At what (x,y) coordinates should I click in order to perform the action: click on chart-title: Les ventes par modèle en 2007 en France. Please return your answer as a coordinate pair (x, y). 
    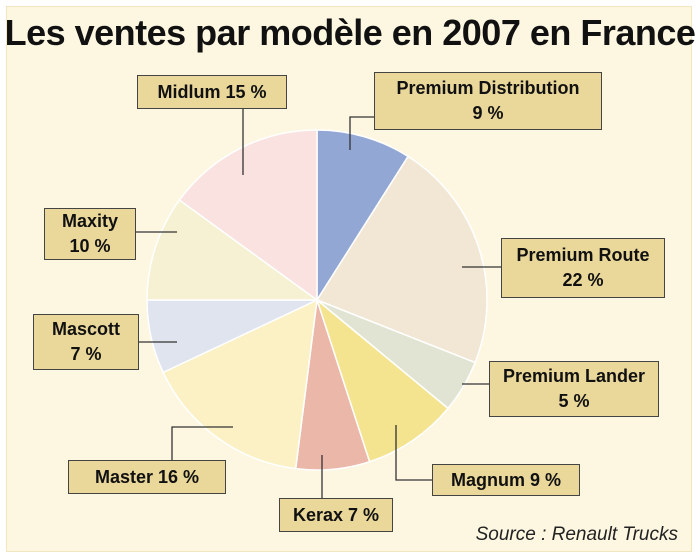
    Looking at the image, I should click on (350, 32).